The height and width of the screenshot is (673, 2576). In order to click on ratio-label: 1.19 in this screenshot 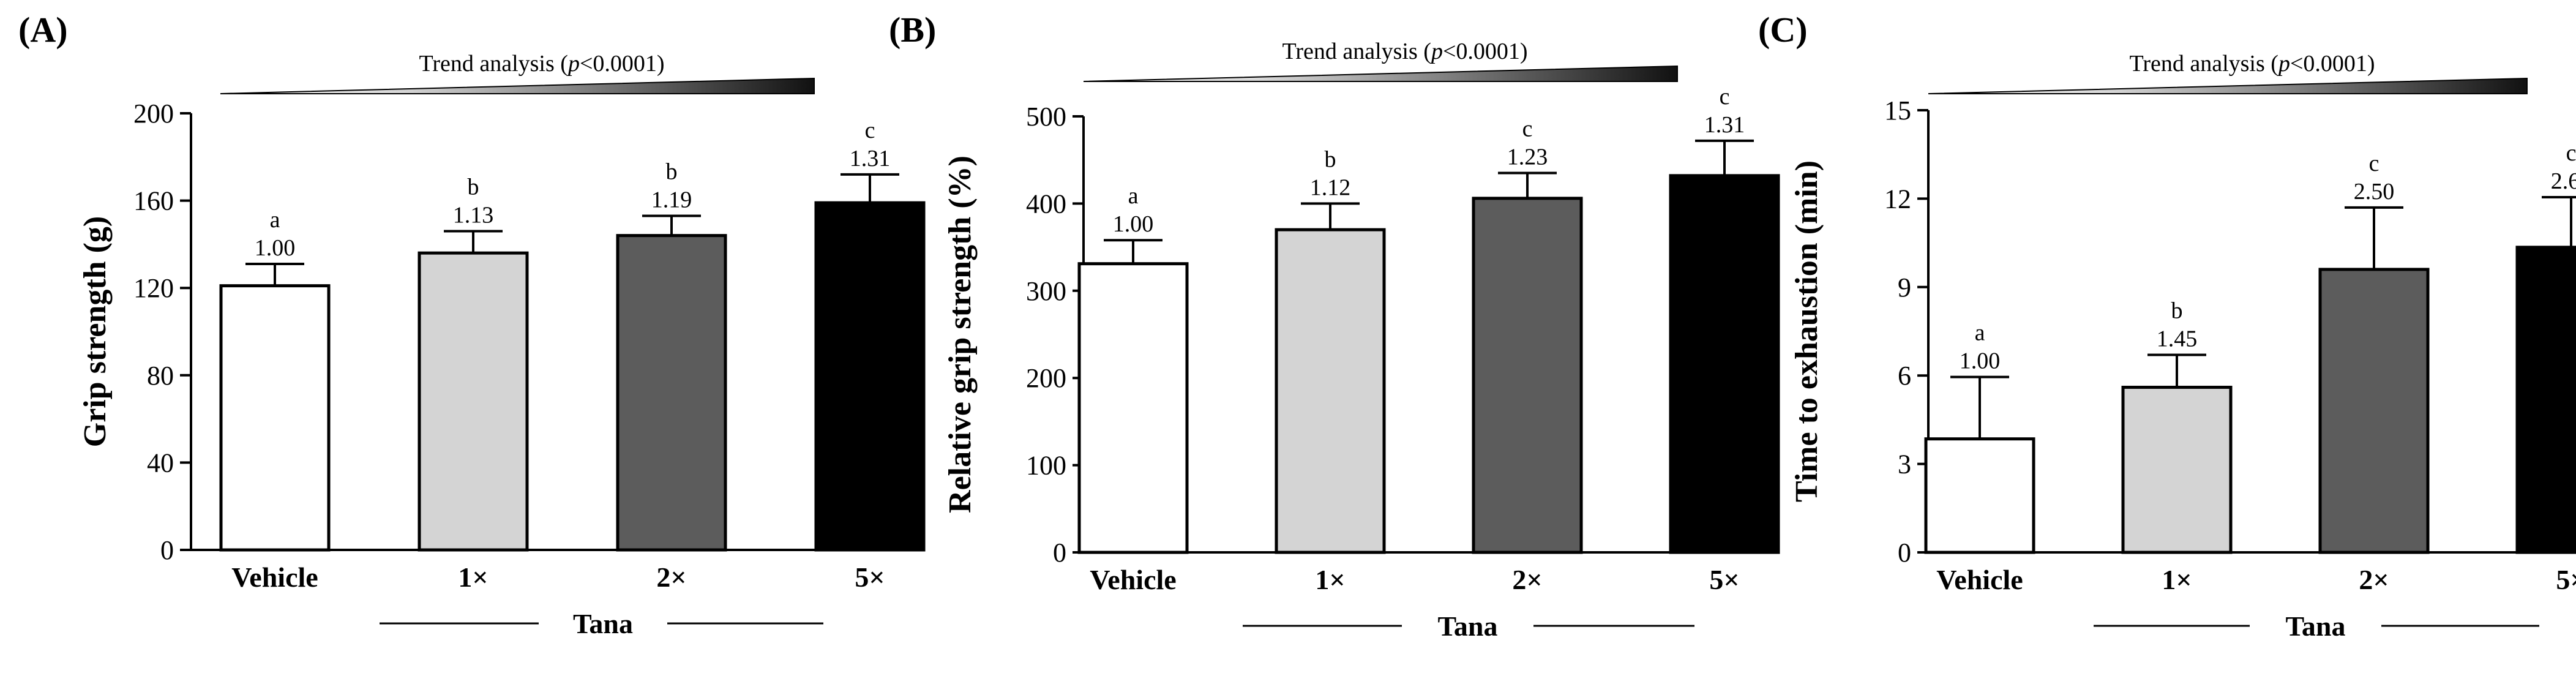, I will do `click(672, 200)`.